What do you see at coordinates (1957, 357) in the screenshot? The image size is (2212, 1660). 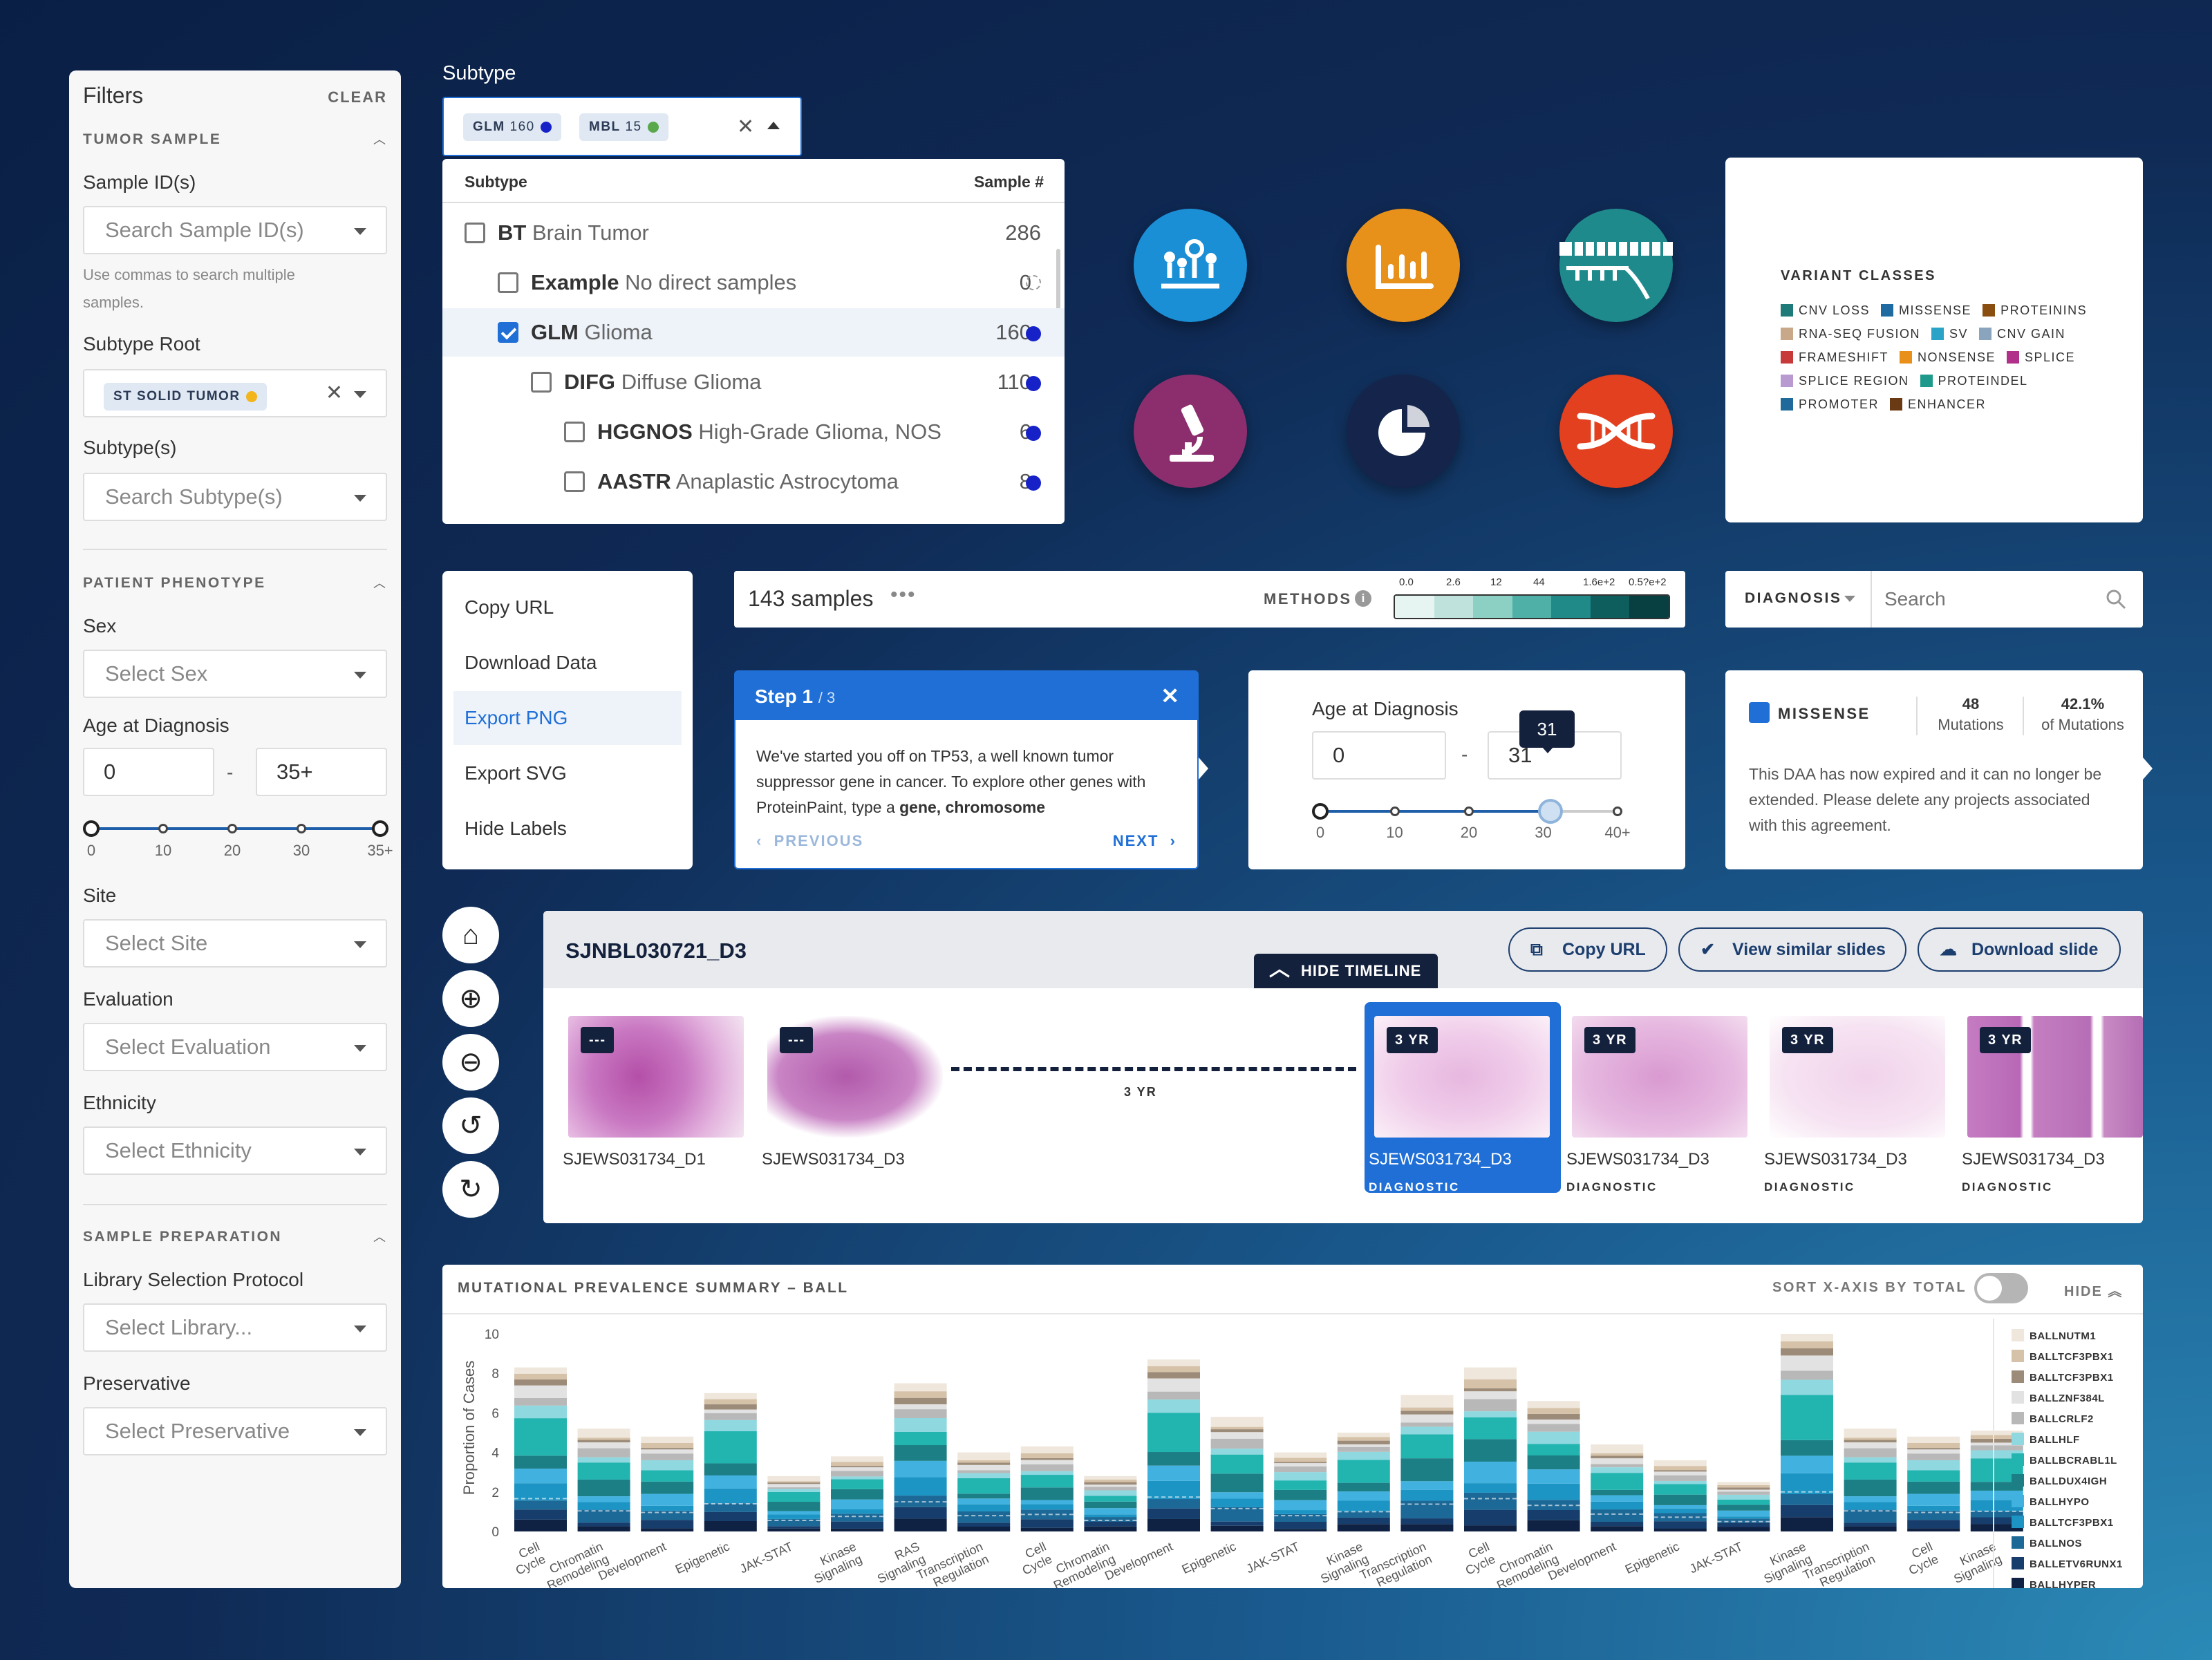 I see `legend-label: NONSENSE` at bounding box center [1957, 357].